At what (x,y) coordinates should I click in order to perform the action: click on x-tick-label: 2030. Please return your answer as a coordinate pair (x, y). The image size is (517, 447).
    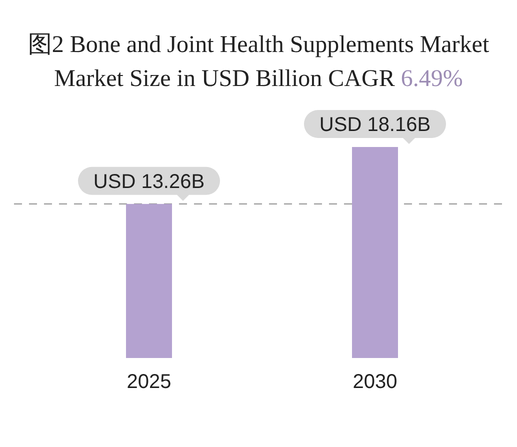
    Looking at the image, I should click on (375, 382).